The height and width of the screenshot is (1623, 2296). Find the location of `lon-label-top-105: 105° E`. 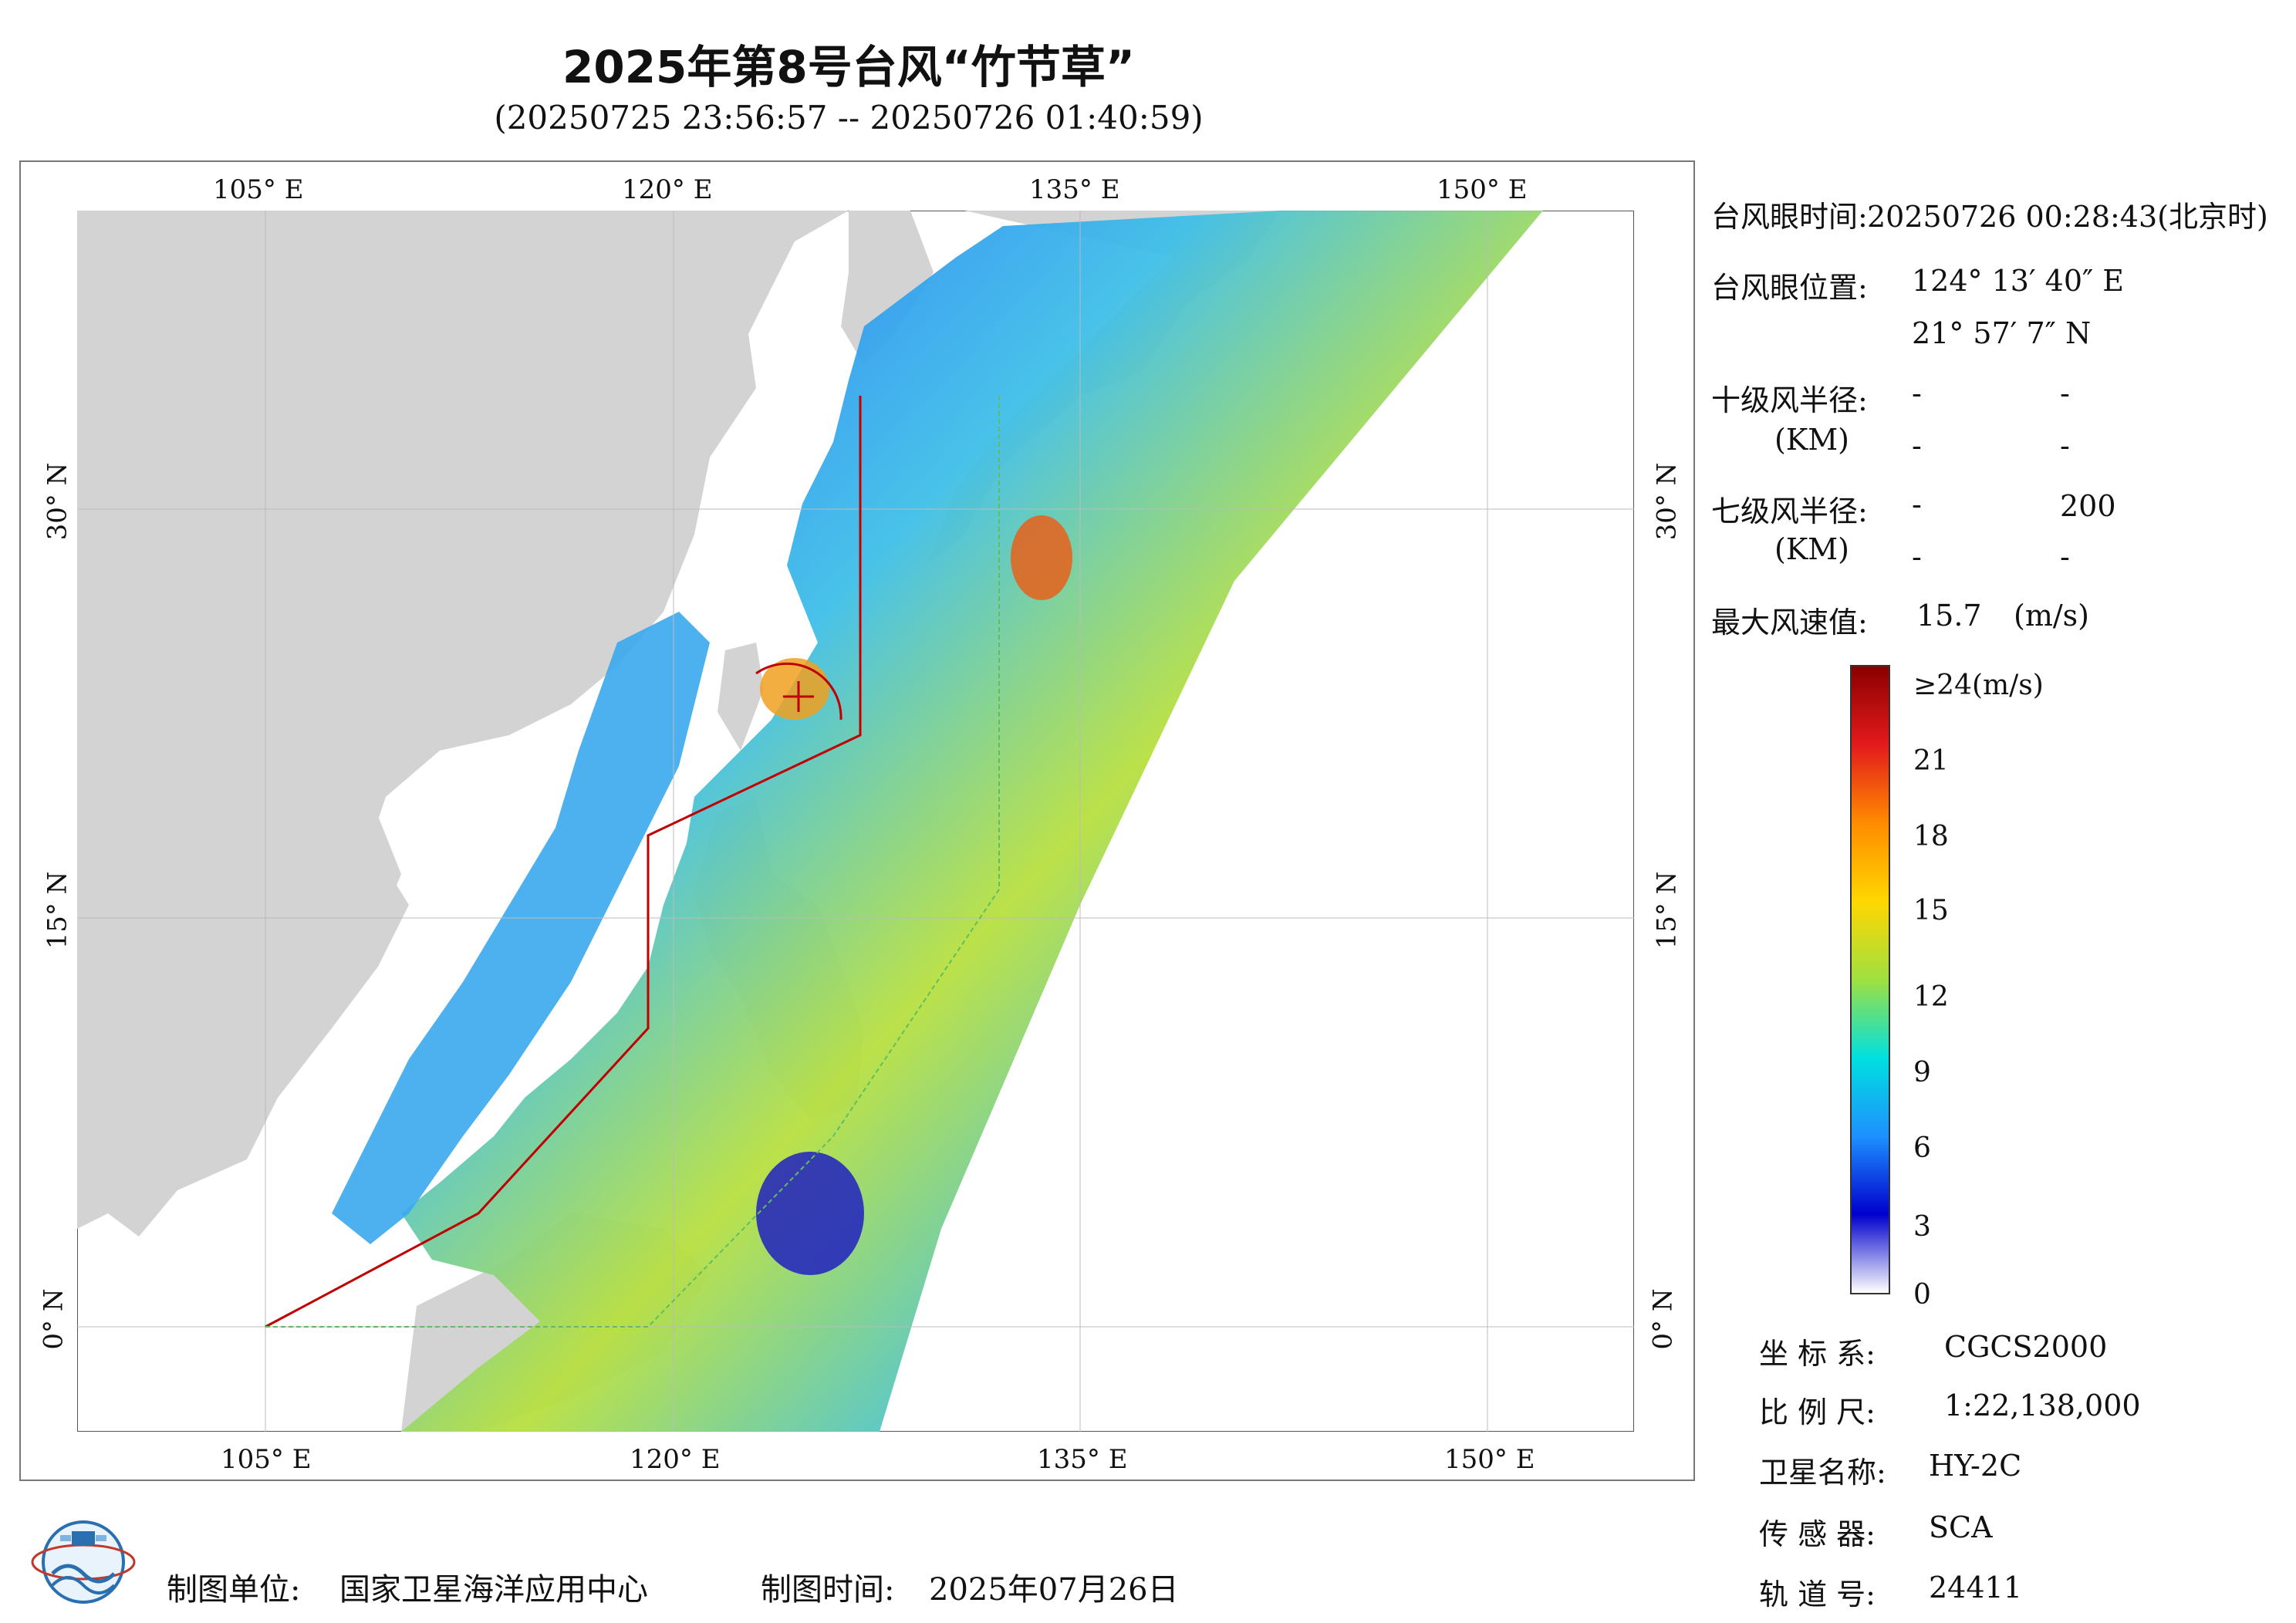

lon-label-top-105: 105° E is located at coordinates (258, 189).